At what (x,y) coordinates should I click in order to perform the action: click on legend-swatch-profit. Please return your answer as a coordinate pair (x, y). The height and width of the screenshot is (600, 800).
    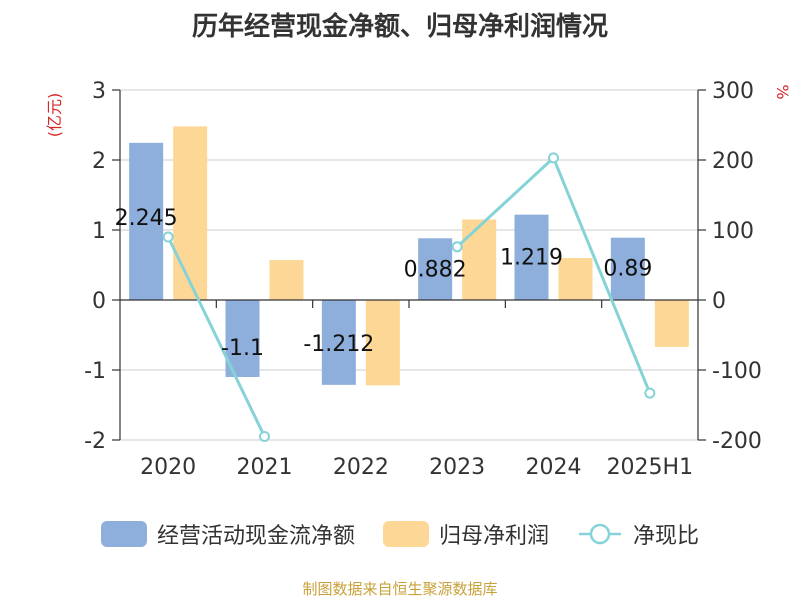
    Looking at the image, I should click on (405, 534).